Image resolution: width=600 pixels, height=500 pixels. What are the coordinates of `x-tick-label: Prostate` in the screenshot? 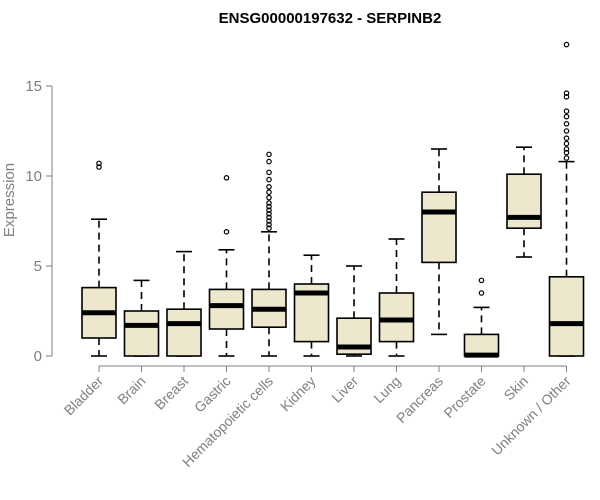 It's located at (464, 397).